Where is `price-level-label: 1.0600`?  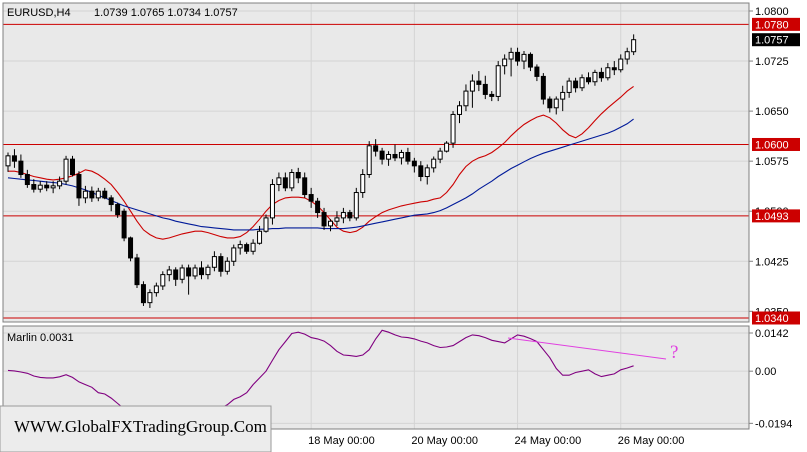
price-level-label: 1.0600 is located at coordinates (772, 145).